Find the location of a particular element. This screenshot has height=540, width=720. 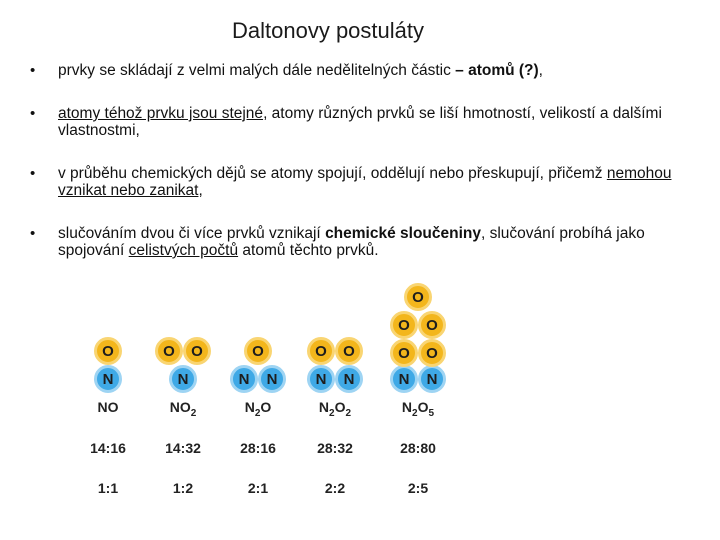

compound-formula: N2O2 is located at coordinates (335, 409).